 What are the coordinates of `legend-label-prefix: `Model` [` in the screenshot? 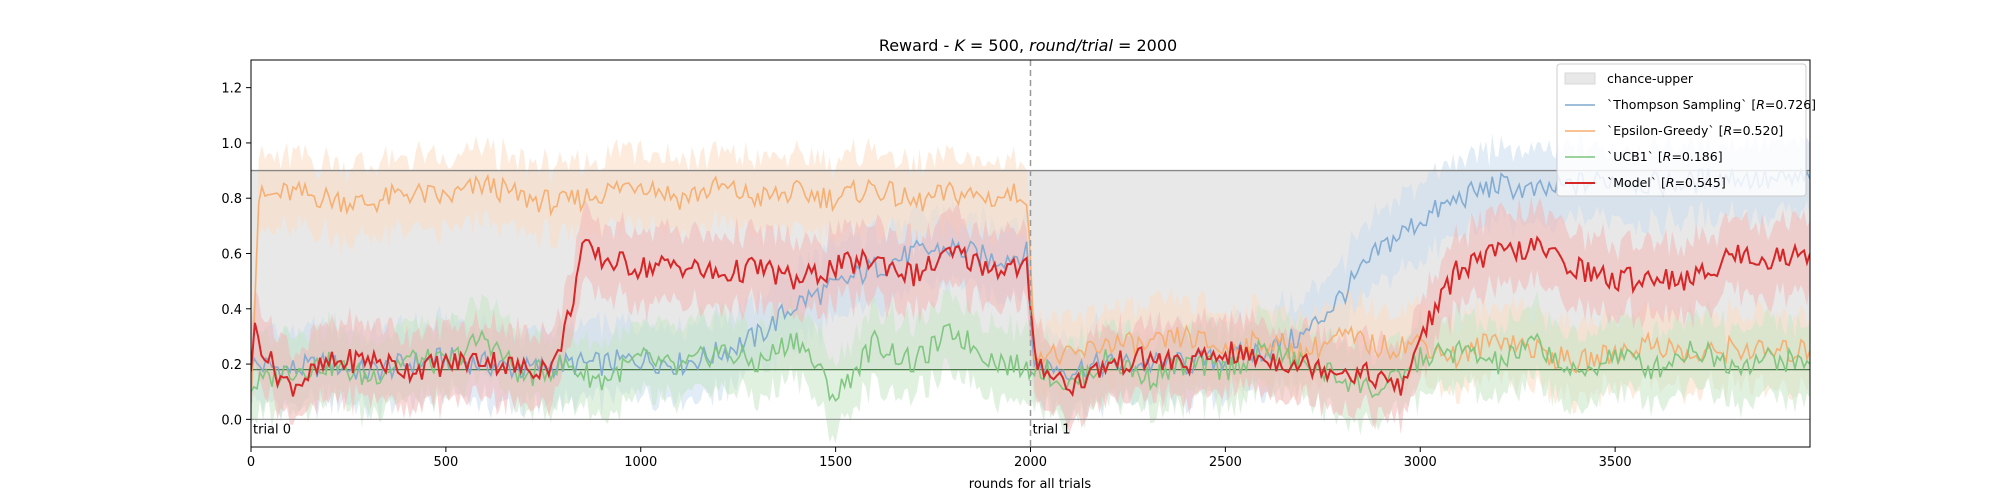 It's located at (1636, 182).